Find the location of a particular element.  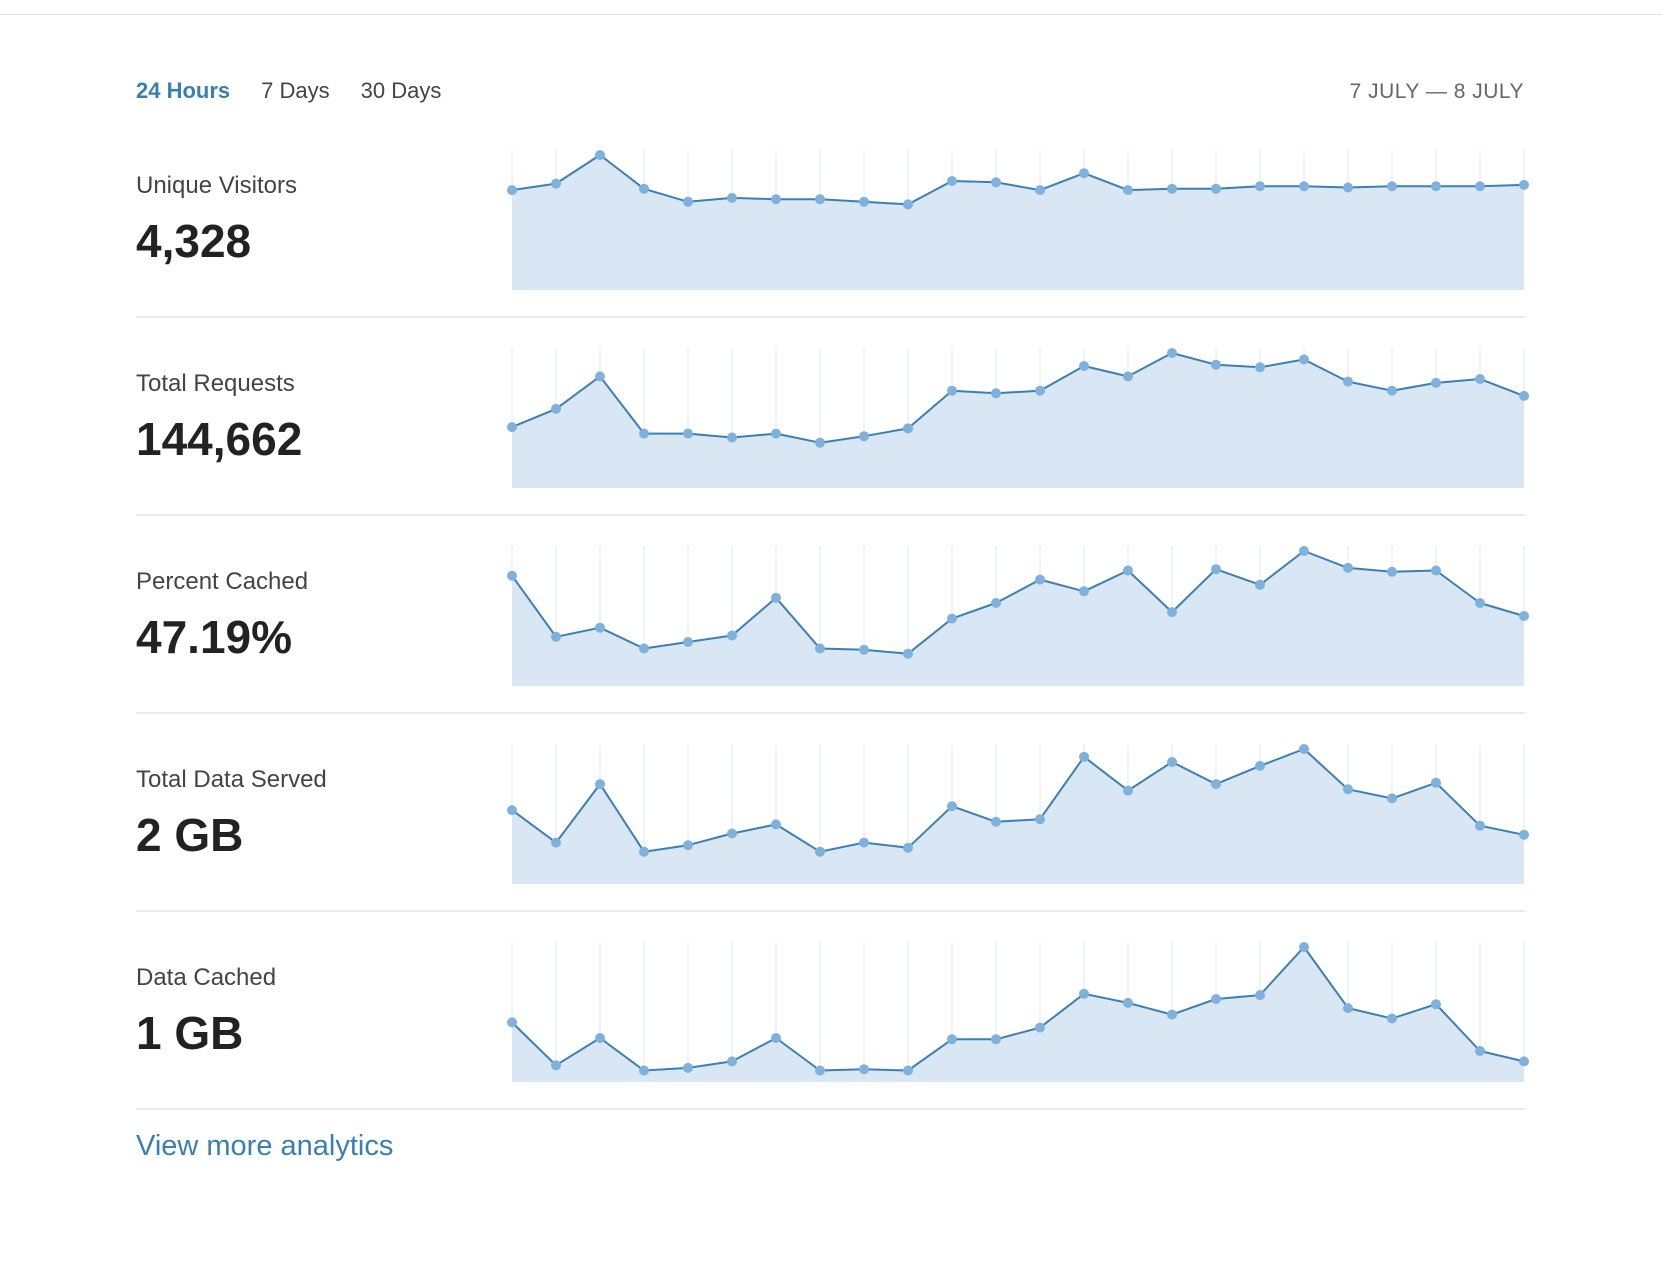

tab-30-days: 30 Days is located at coordinates (401, 90).